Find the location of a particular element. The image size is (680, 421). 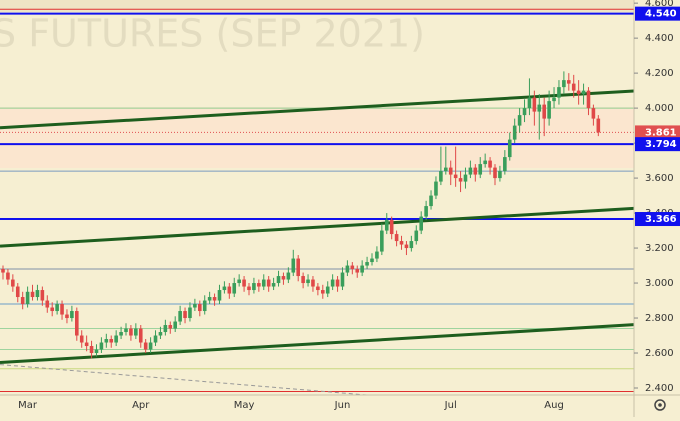

y-tick-label: 2.800 is located at coordinates (659, 318).